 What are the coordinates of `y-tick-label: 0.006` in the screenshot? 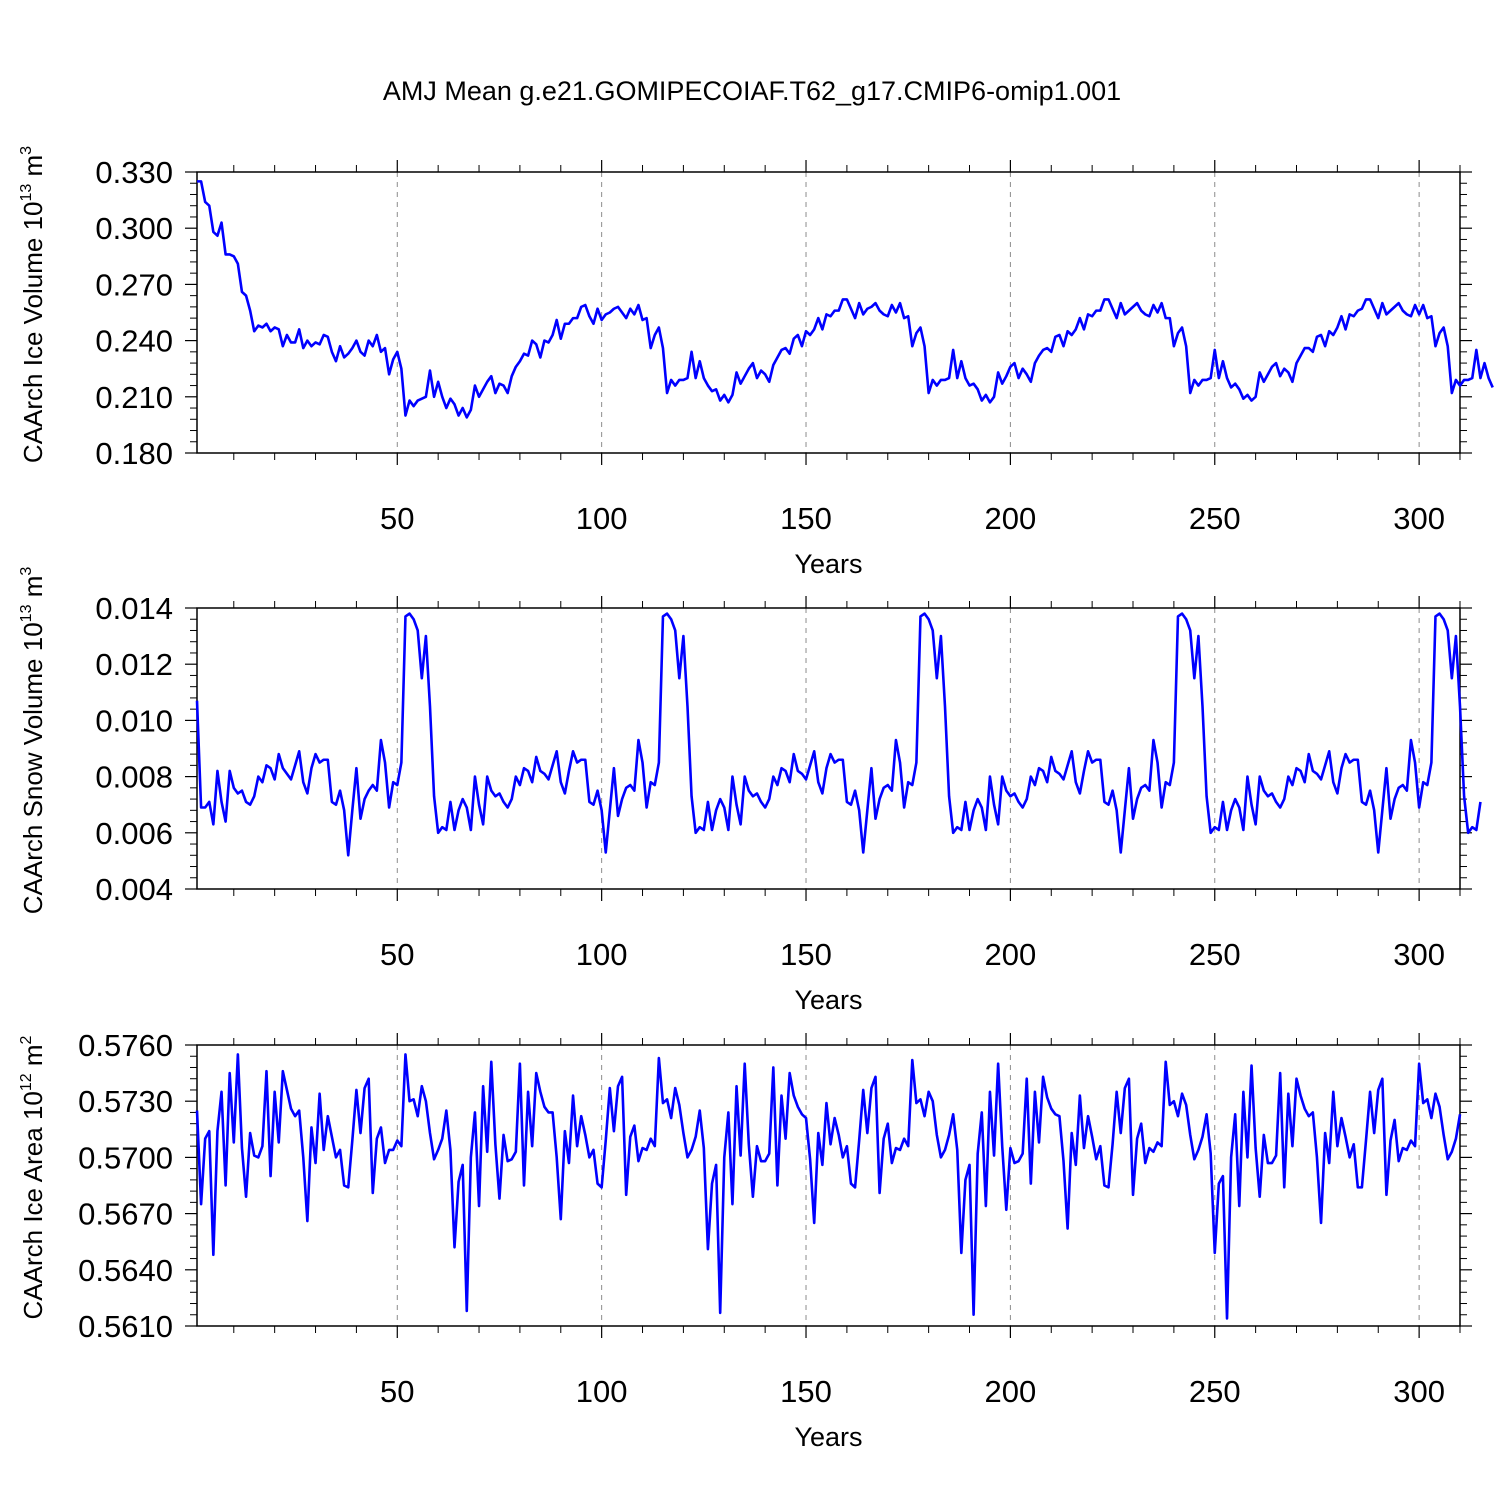 It's located at (134, 833).